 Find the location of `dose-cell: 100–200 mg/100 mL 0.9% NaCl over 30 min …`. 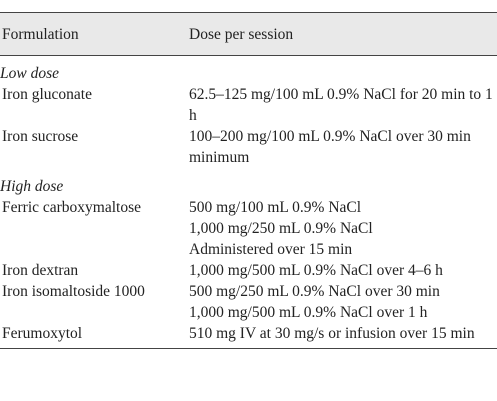

dose-cell: 100–200 mg/100 mL 0.9% NaCl over 30 min … is located at coordinates (343, 147).